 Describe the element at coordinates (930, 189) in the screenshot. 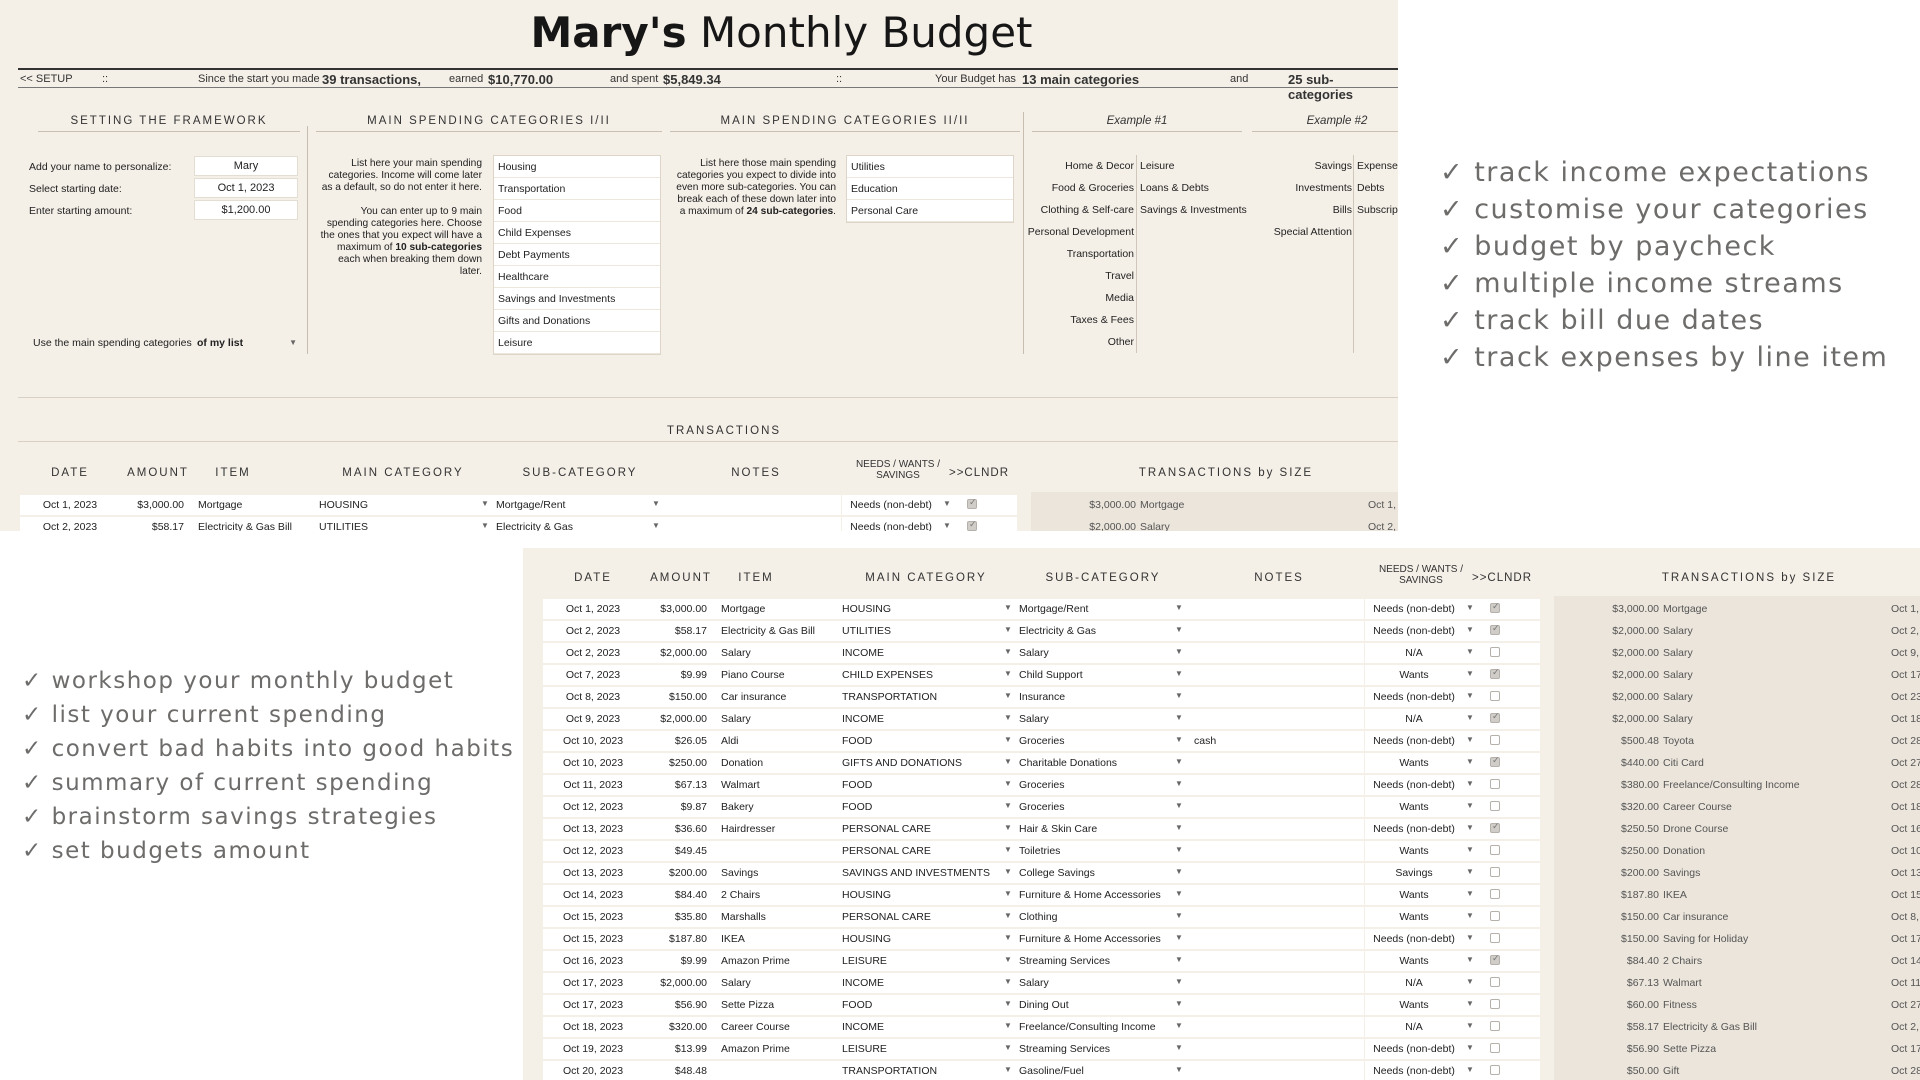

I see `category-item: Education` at that location.